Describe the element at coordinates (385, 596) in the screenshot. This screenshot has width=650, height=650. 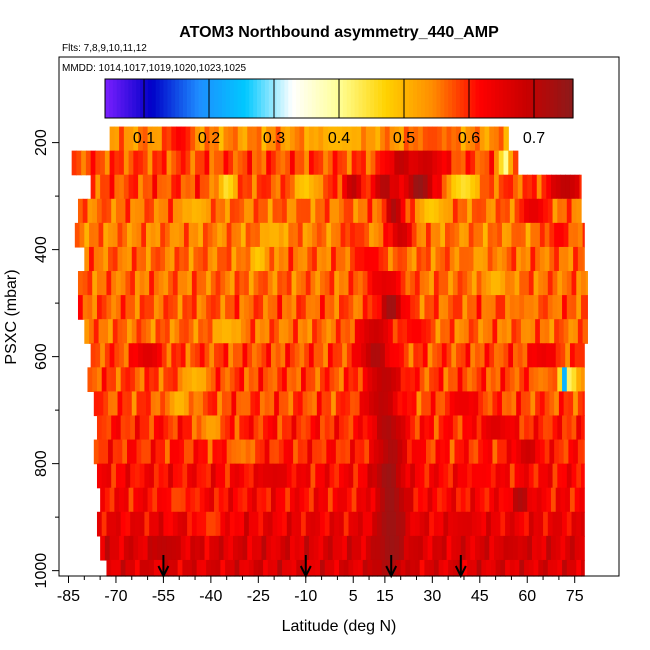
I see `x-tick-label: 15` at that location.